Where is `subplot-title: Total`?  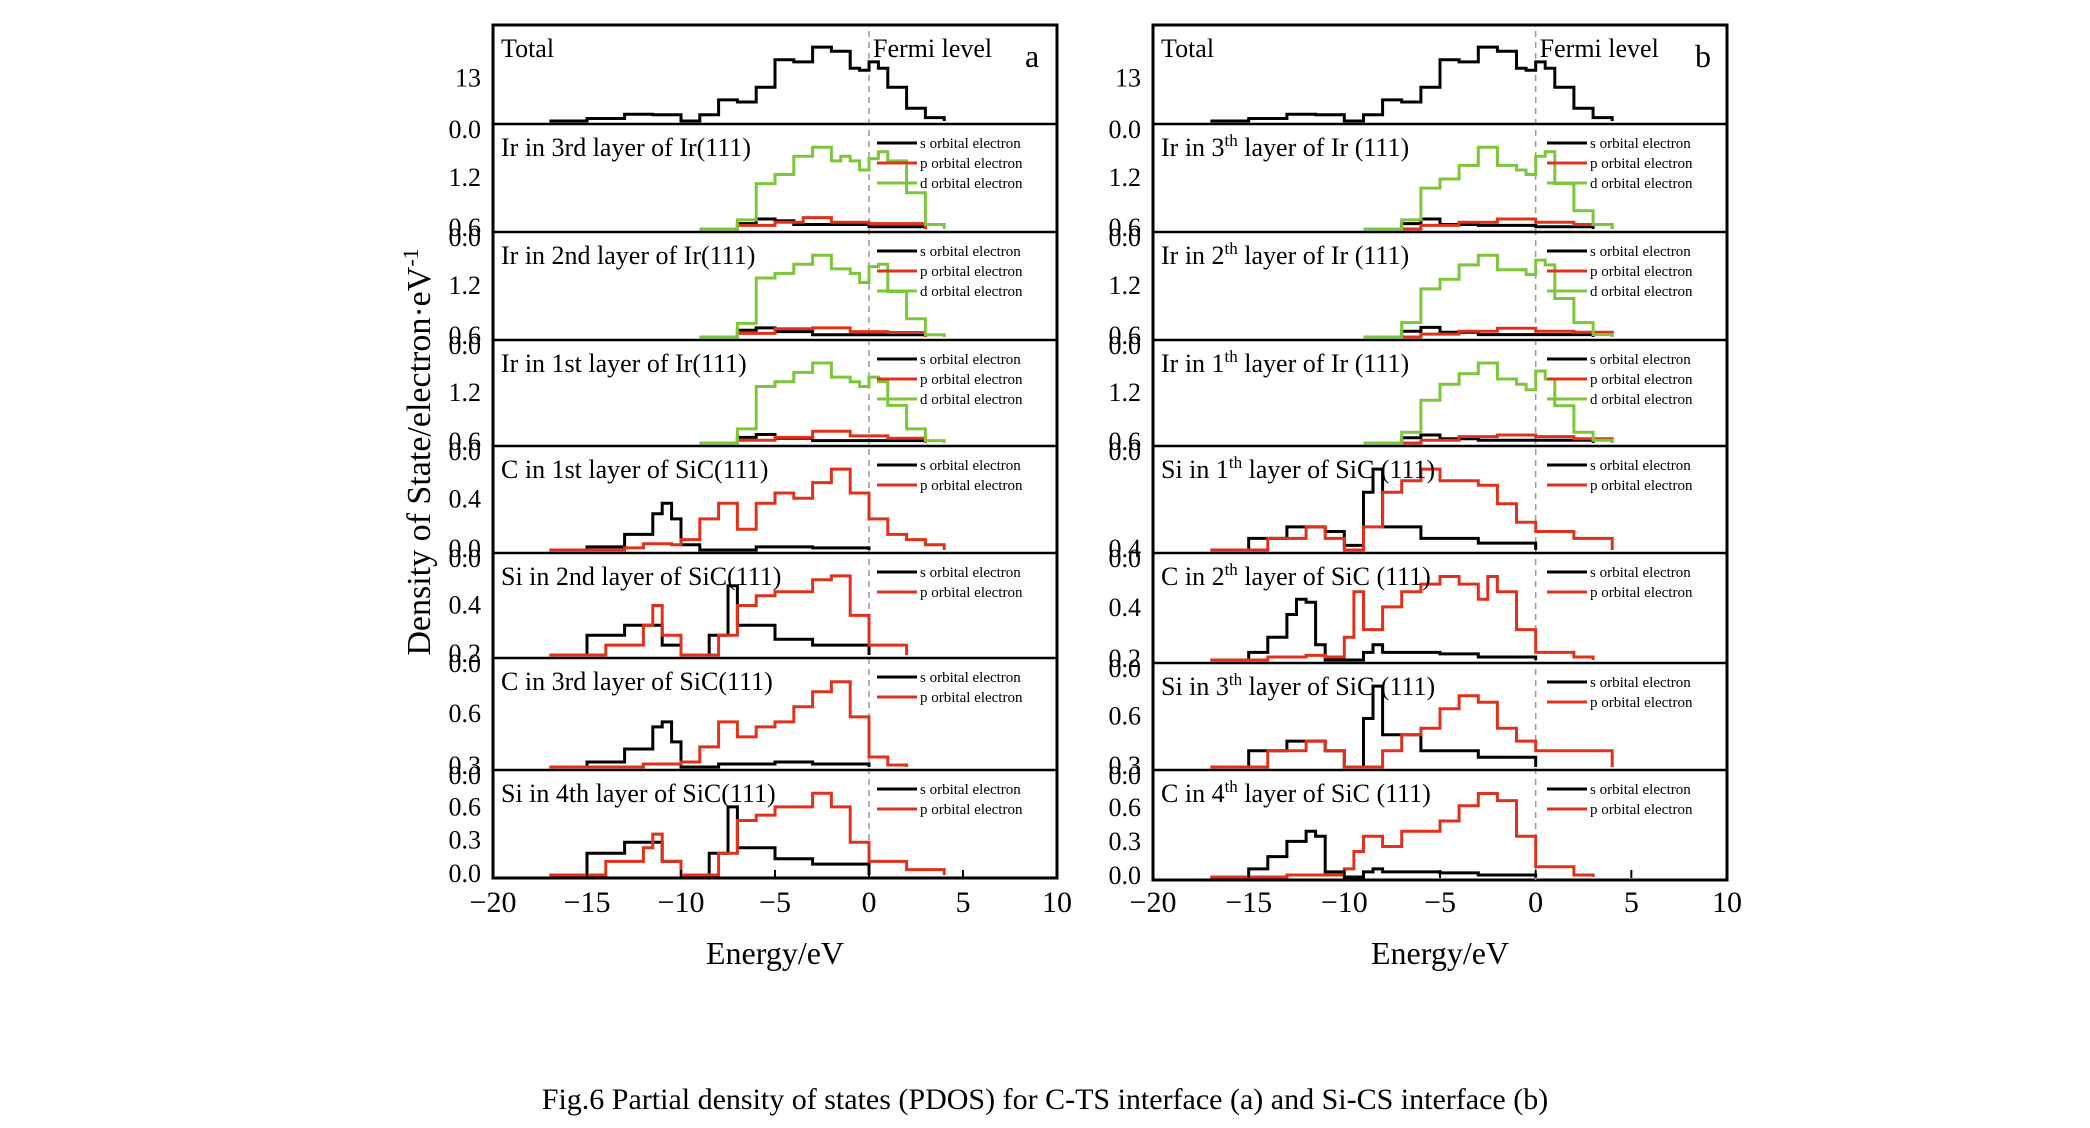
subplot-title: Total is located at coordinates (527, 48).